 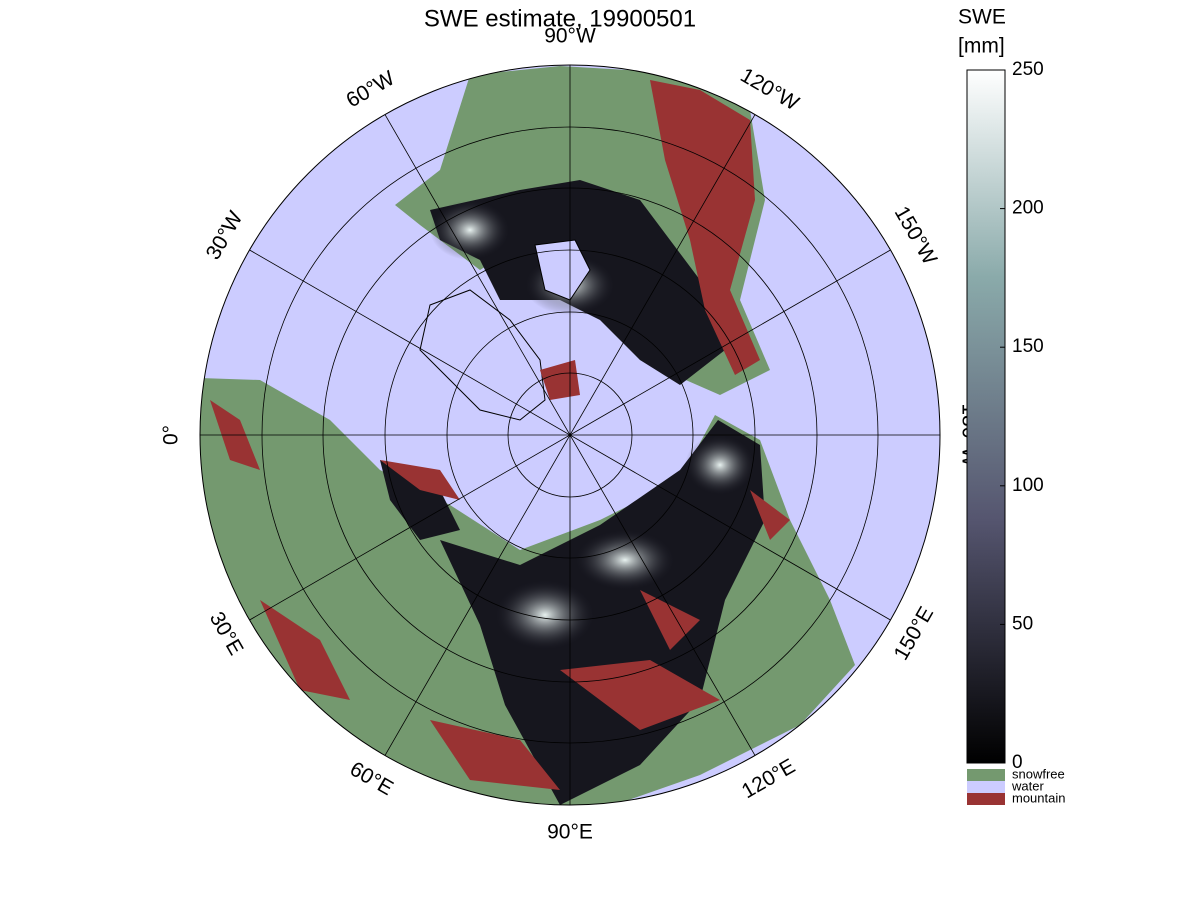 I want to click on title: SWE estimate, 19900501, so click(x=560, y=18).